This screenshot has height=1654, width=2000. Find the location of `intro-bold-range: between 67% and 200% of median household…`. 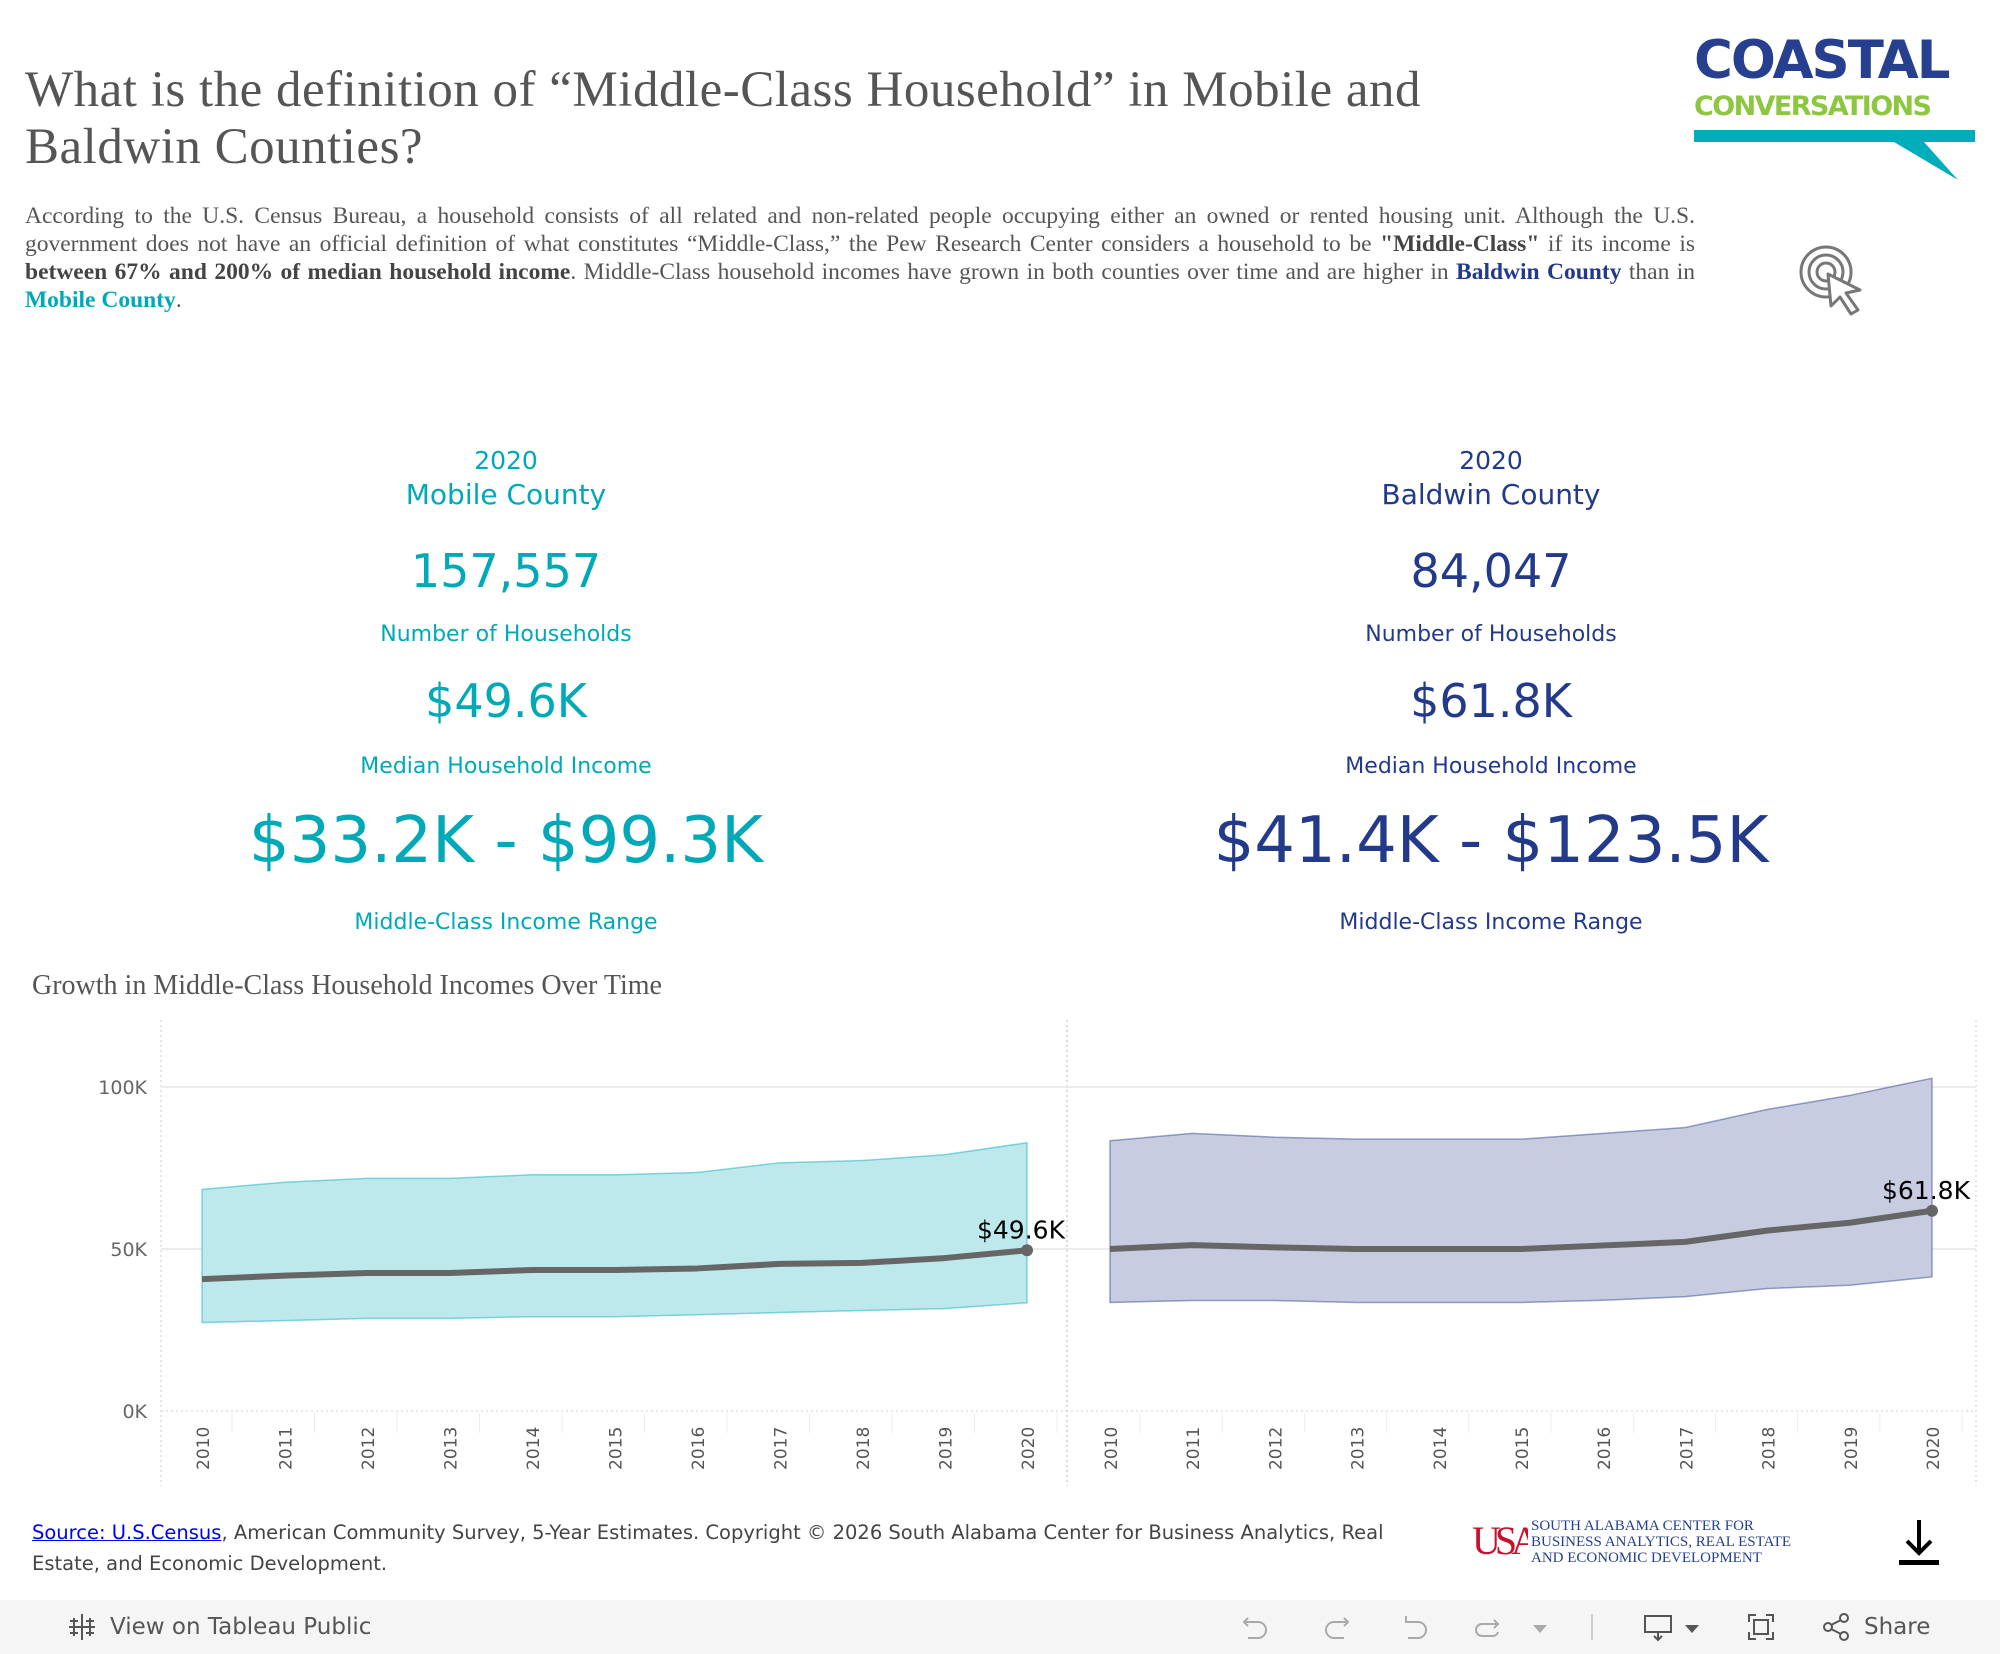

intro-bold-range: between 67% and 200% of median household… is located at coordinates (298, 272).